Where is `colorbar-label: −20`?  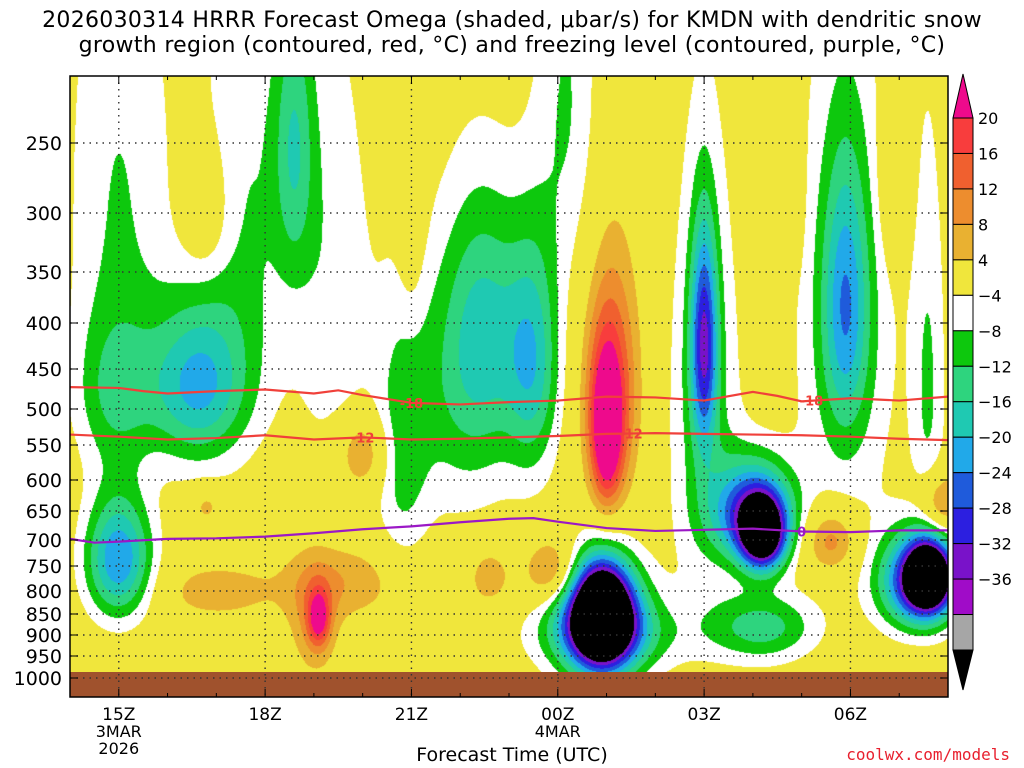
colorbar-label: −20 is located at coordinates (995, 437).